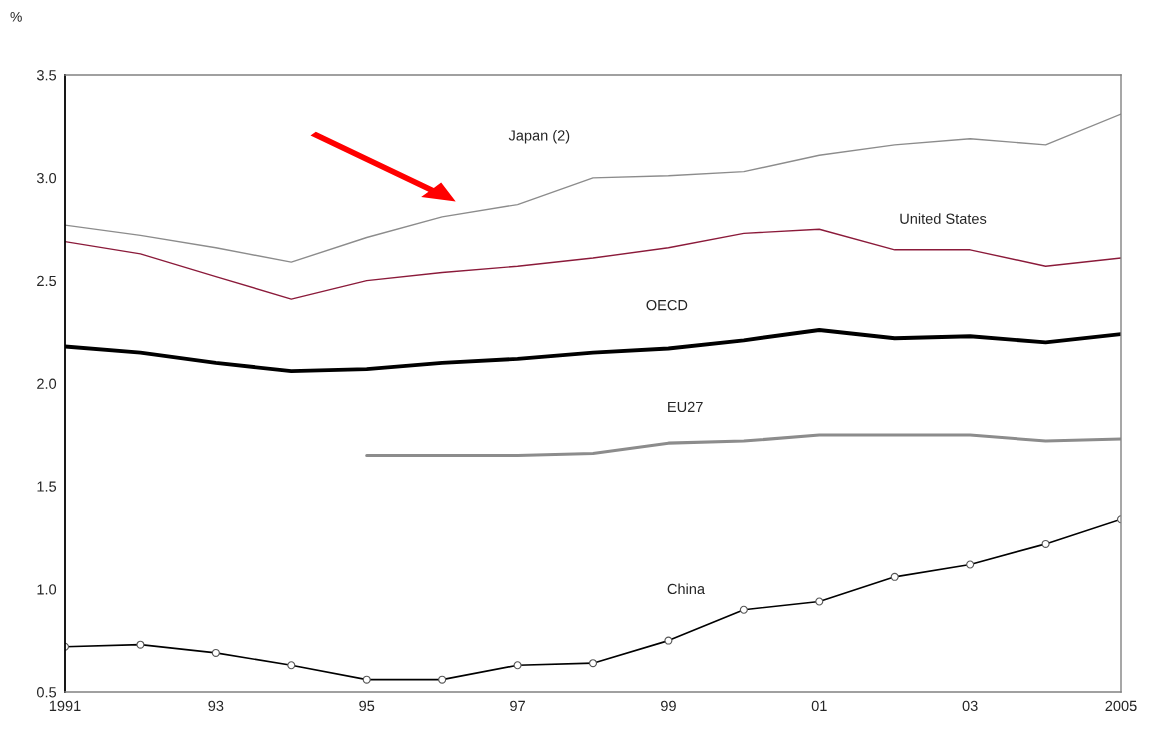 The image size is (1149, 731). Describe the element at coordinates (16, 16) in the screenshot. I see `y-axis-title: %` at that location.